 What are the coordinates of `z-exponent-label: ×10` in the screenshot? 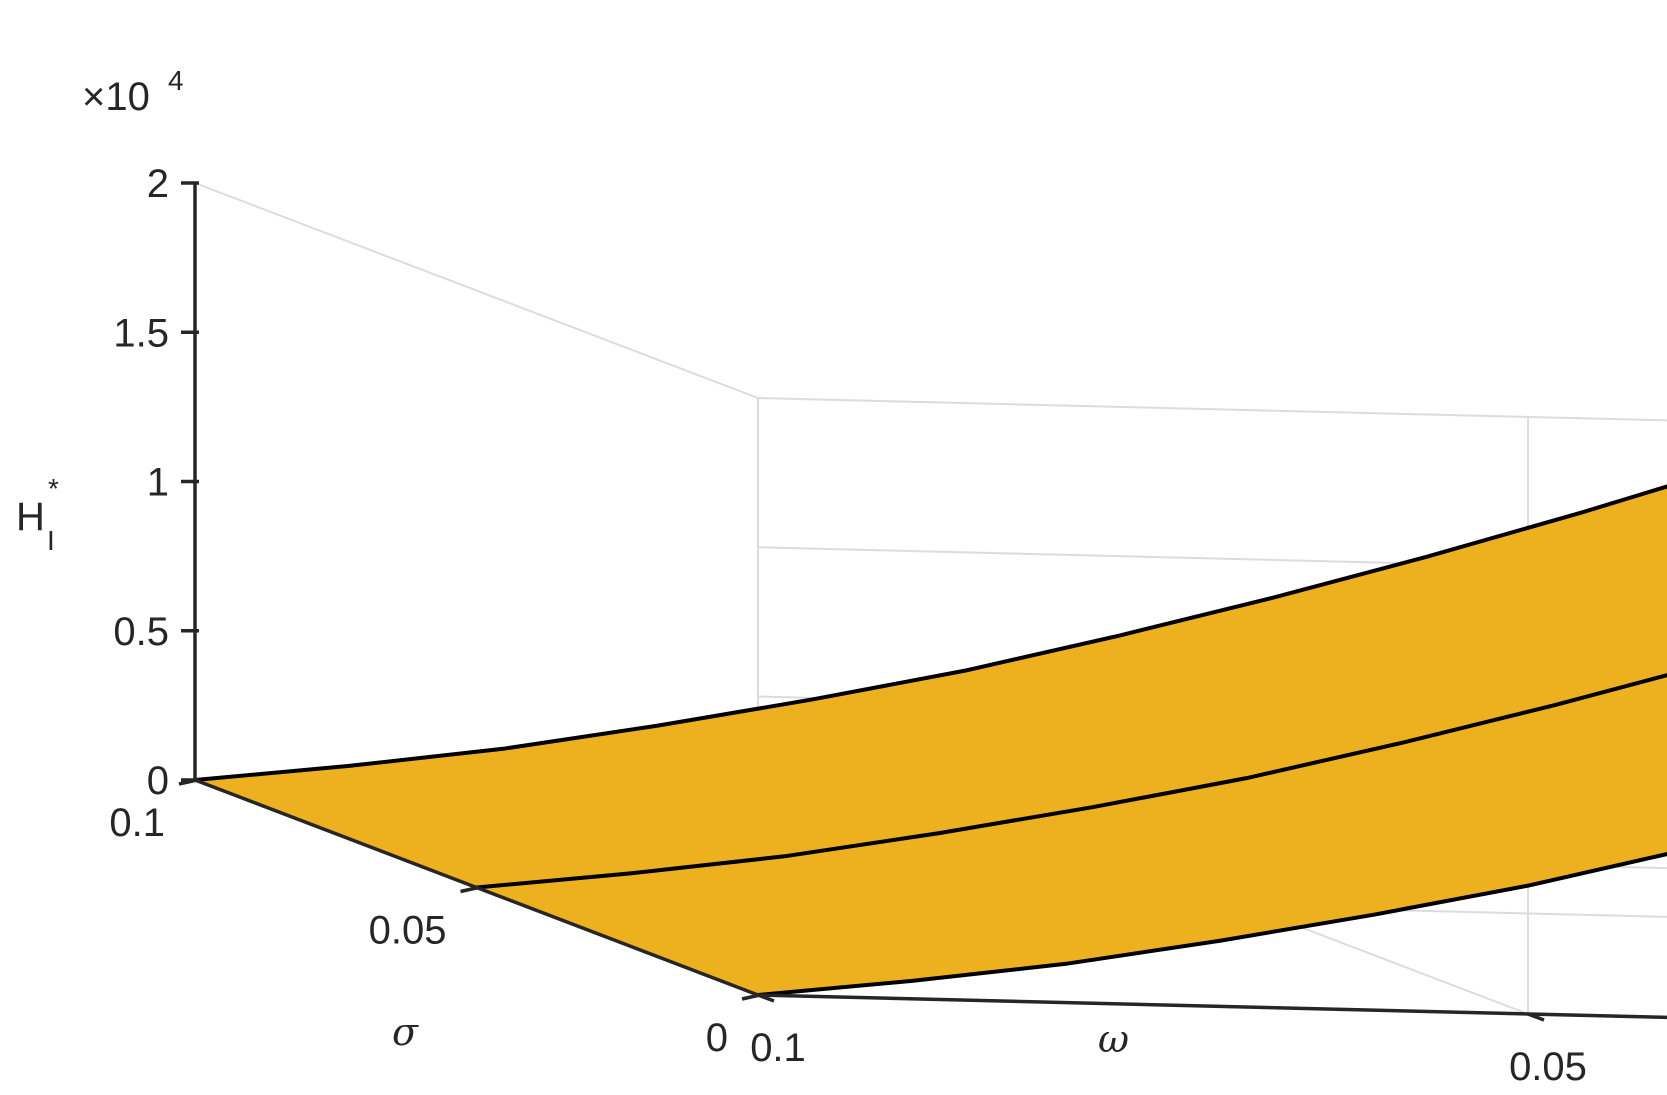 It's located at (116, 97).